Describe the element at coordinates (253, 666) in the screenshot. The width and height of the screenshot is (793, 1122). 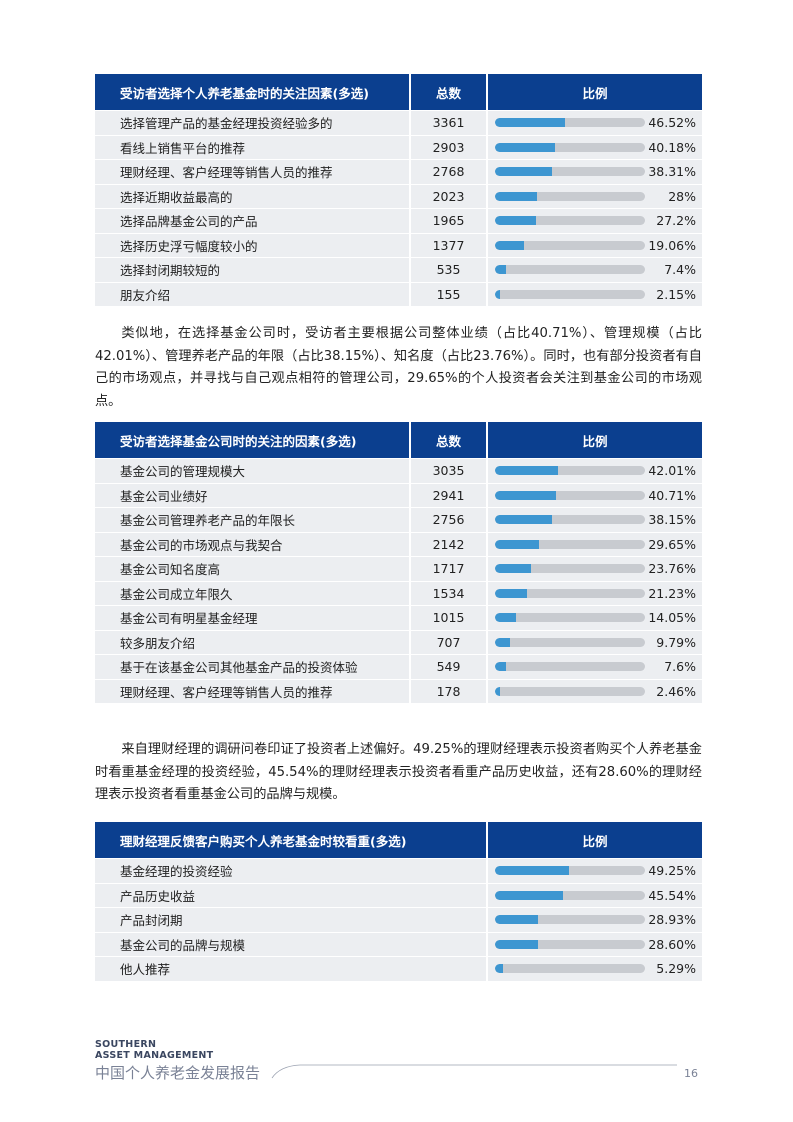
I see `row-label: 基于在该基金公司其他基金产品的投资体验` at that location.